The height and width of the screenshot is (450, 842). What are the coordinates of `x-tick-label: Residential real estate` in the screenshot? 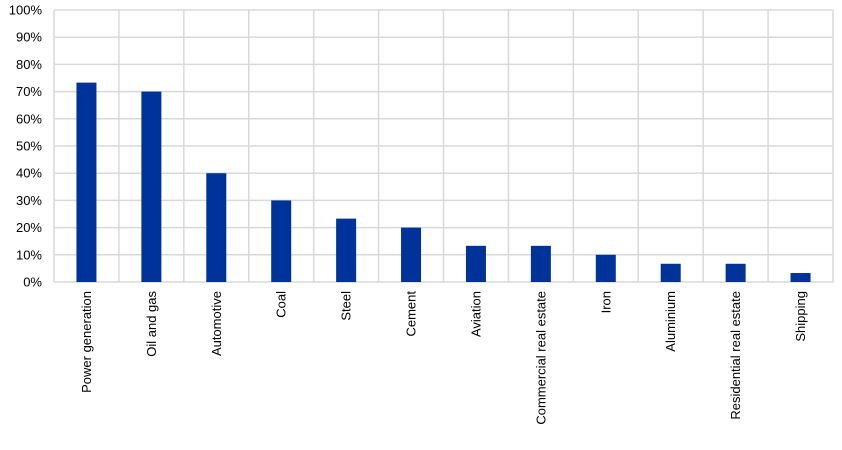 It's located at (735, 355).